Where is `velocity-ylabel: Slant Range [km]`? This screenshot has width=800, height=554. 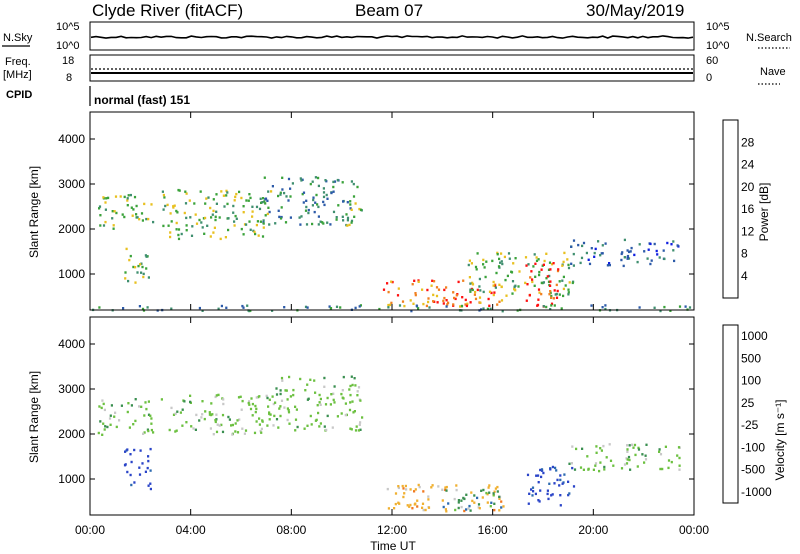 velocity-ylabel: Slant Range [km] is located at coordinates (34, 417).